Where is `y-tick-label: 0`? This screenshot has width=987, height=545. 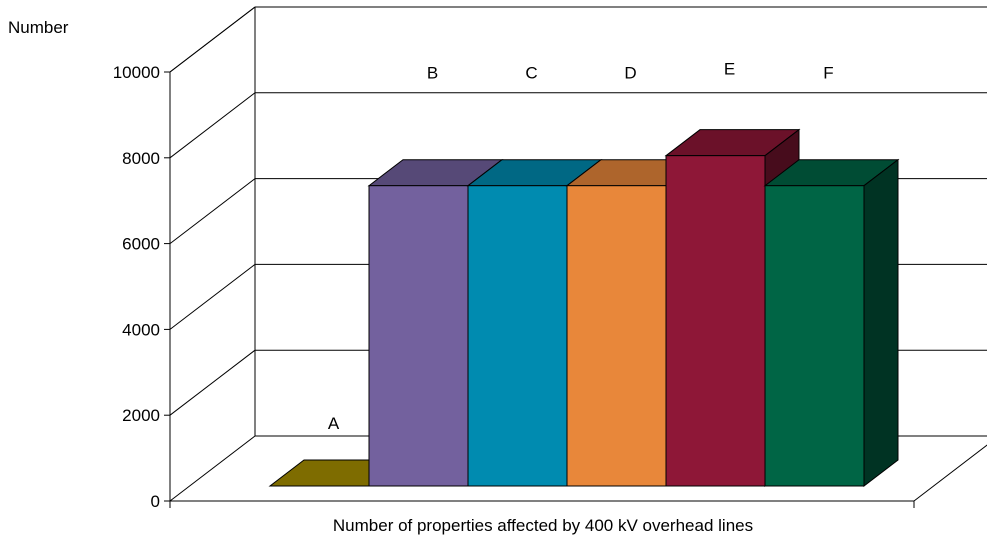 y-tick-label: 0 is located at coordinates (155, 501).